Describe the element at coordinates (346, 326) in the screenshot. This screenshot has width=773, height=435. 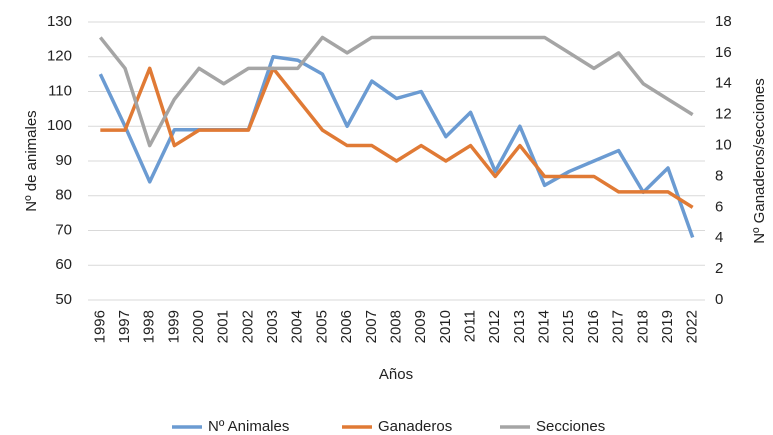
I see `x-tick-label: 2006` at that location.